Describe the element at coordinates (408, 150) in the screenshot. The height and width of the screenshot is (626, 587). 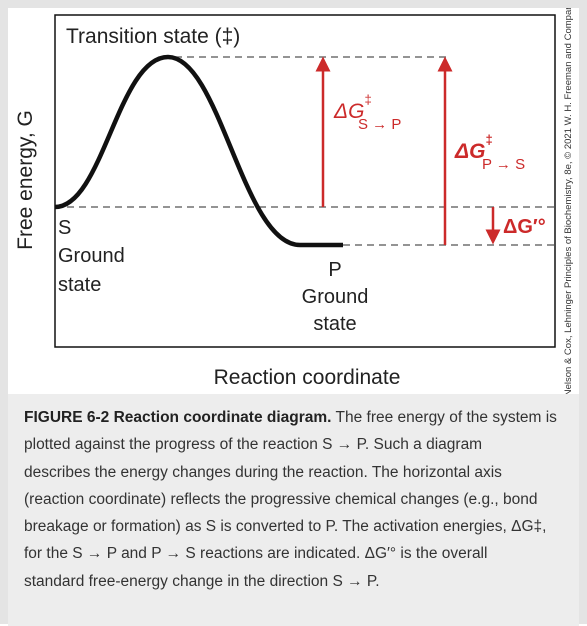
I see `arrows` at that location.